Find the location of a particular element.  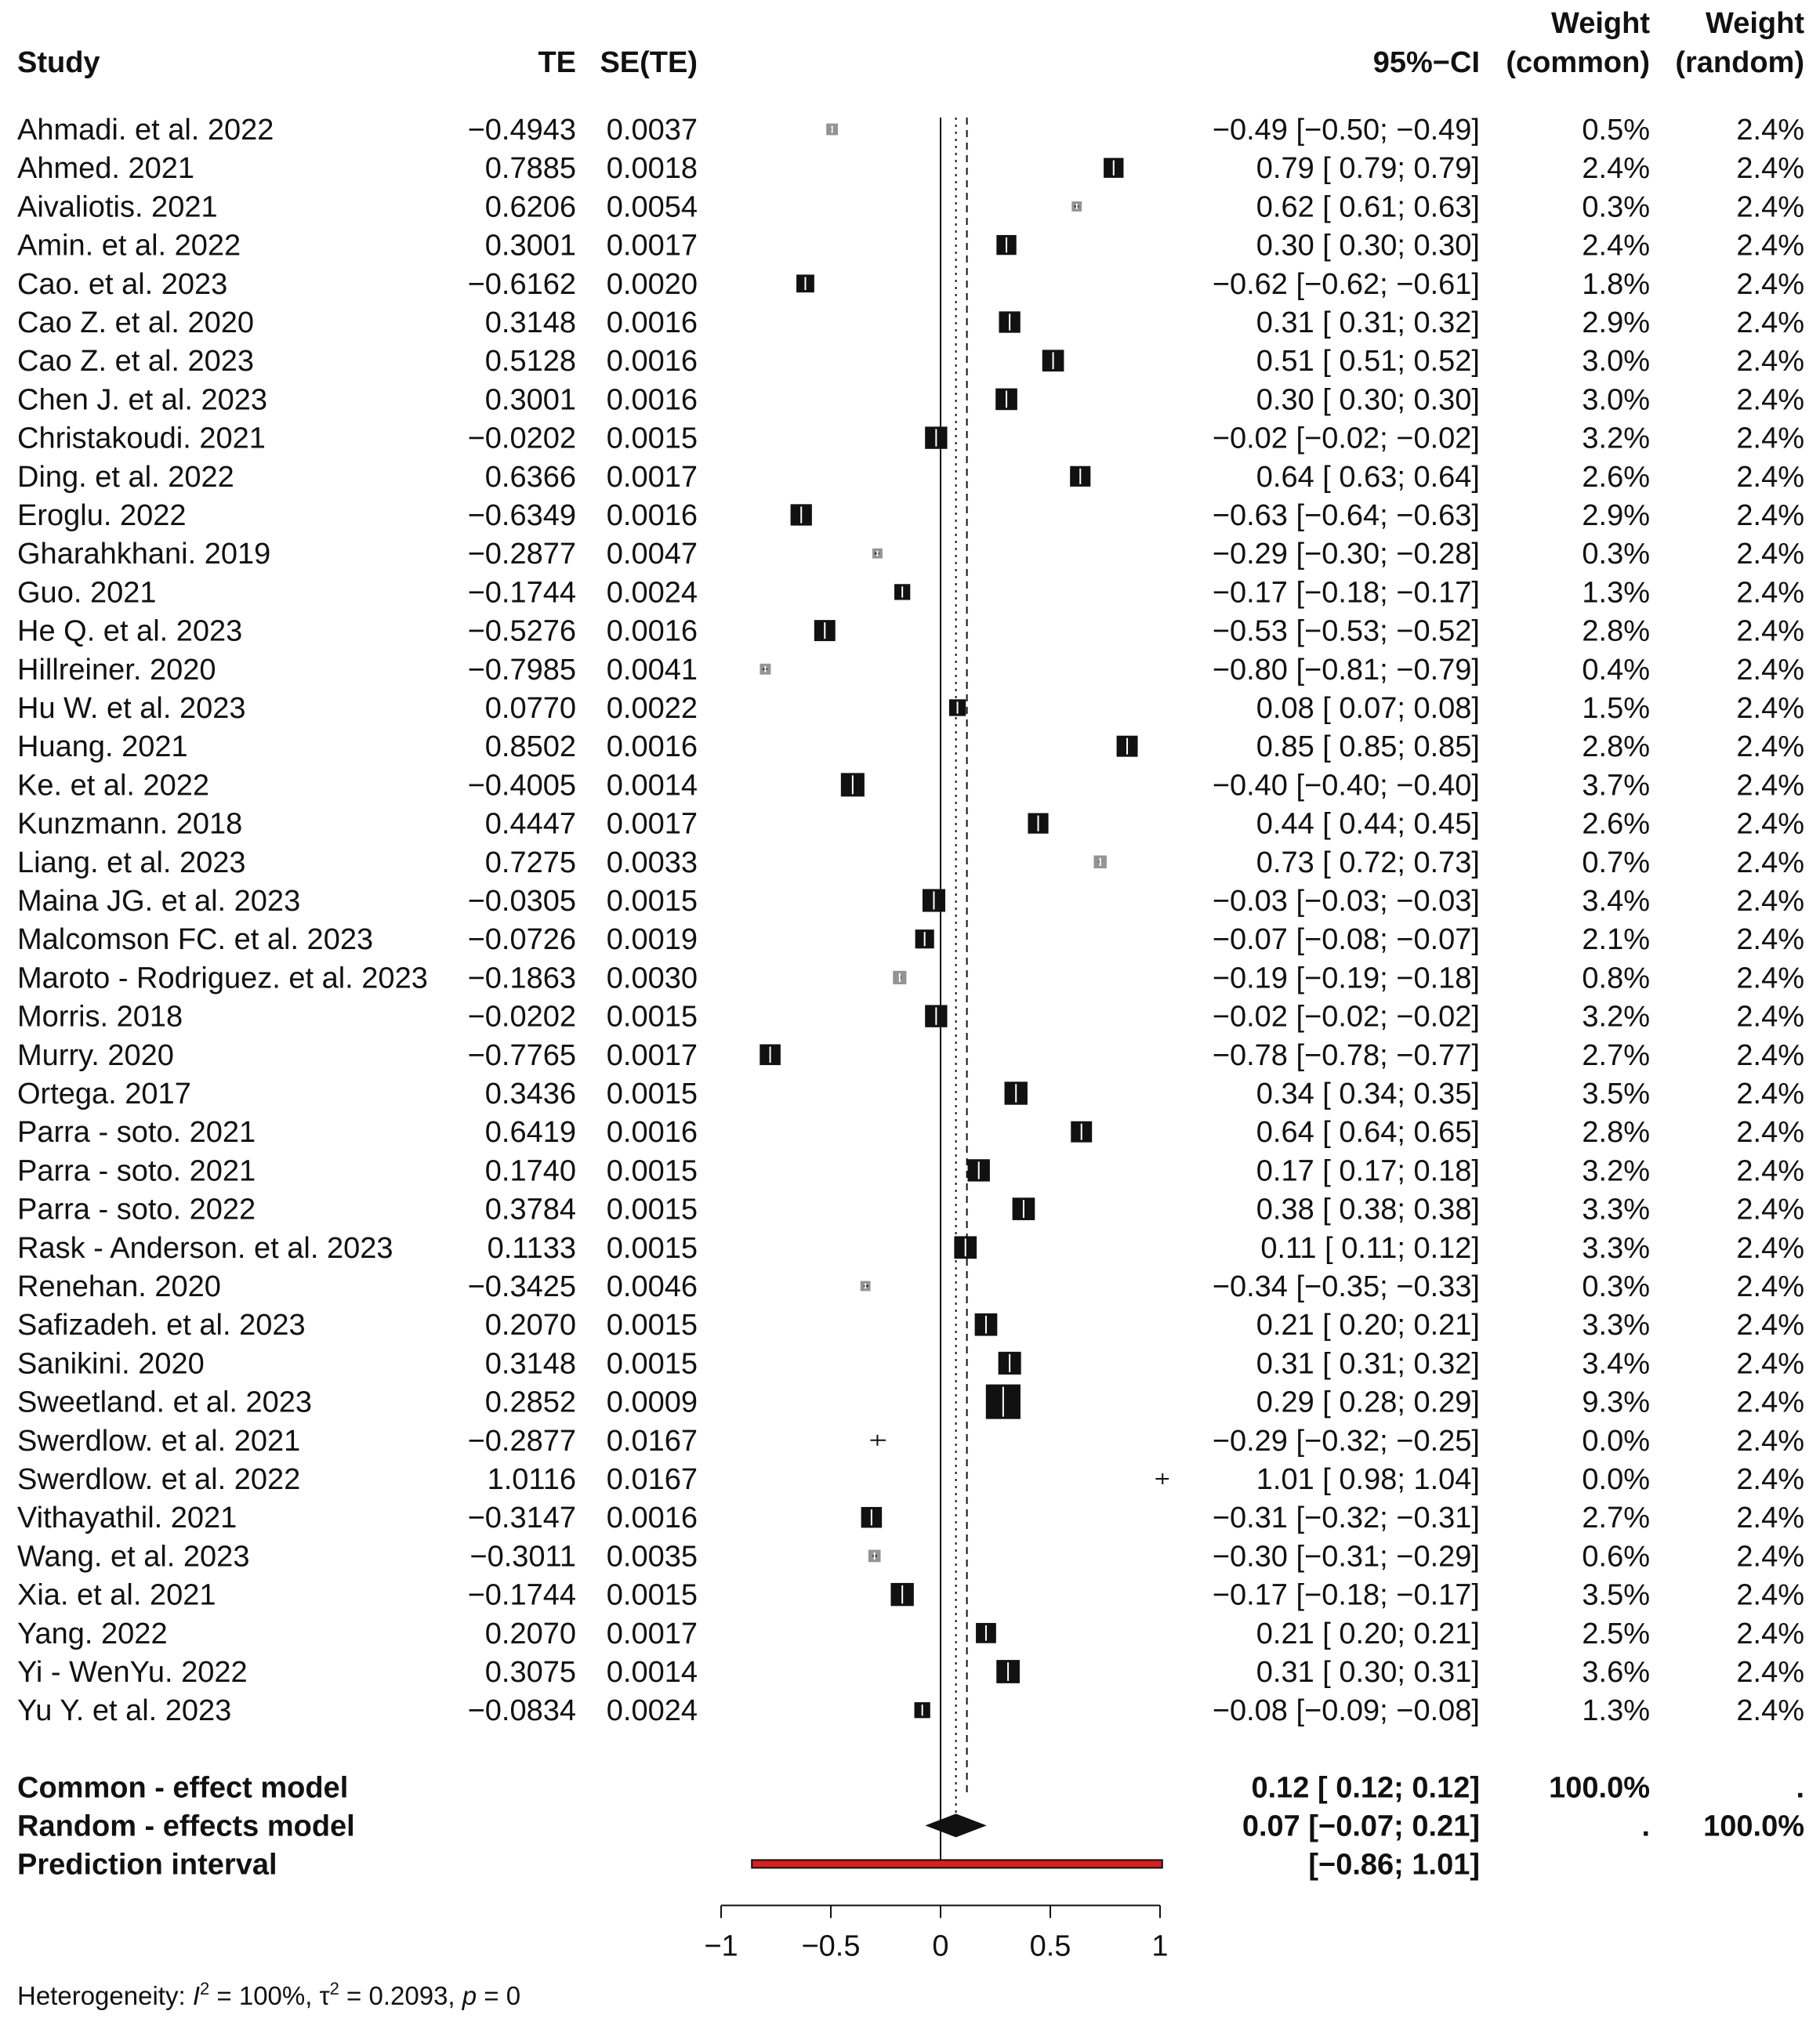

header-ci: 95%−CI is located at coordinates (1426, 62).